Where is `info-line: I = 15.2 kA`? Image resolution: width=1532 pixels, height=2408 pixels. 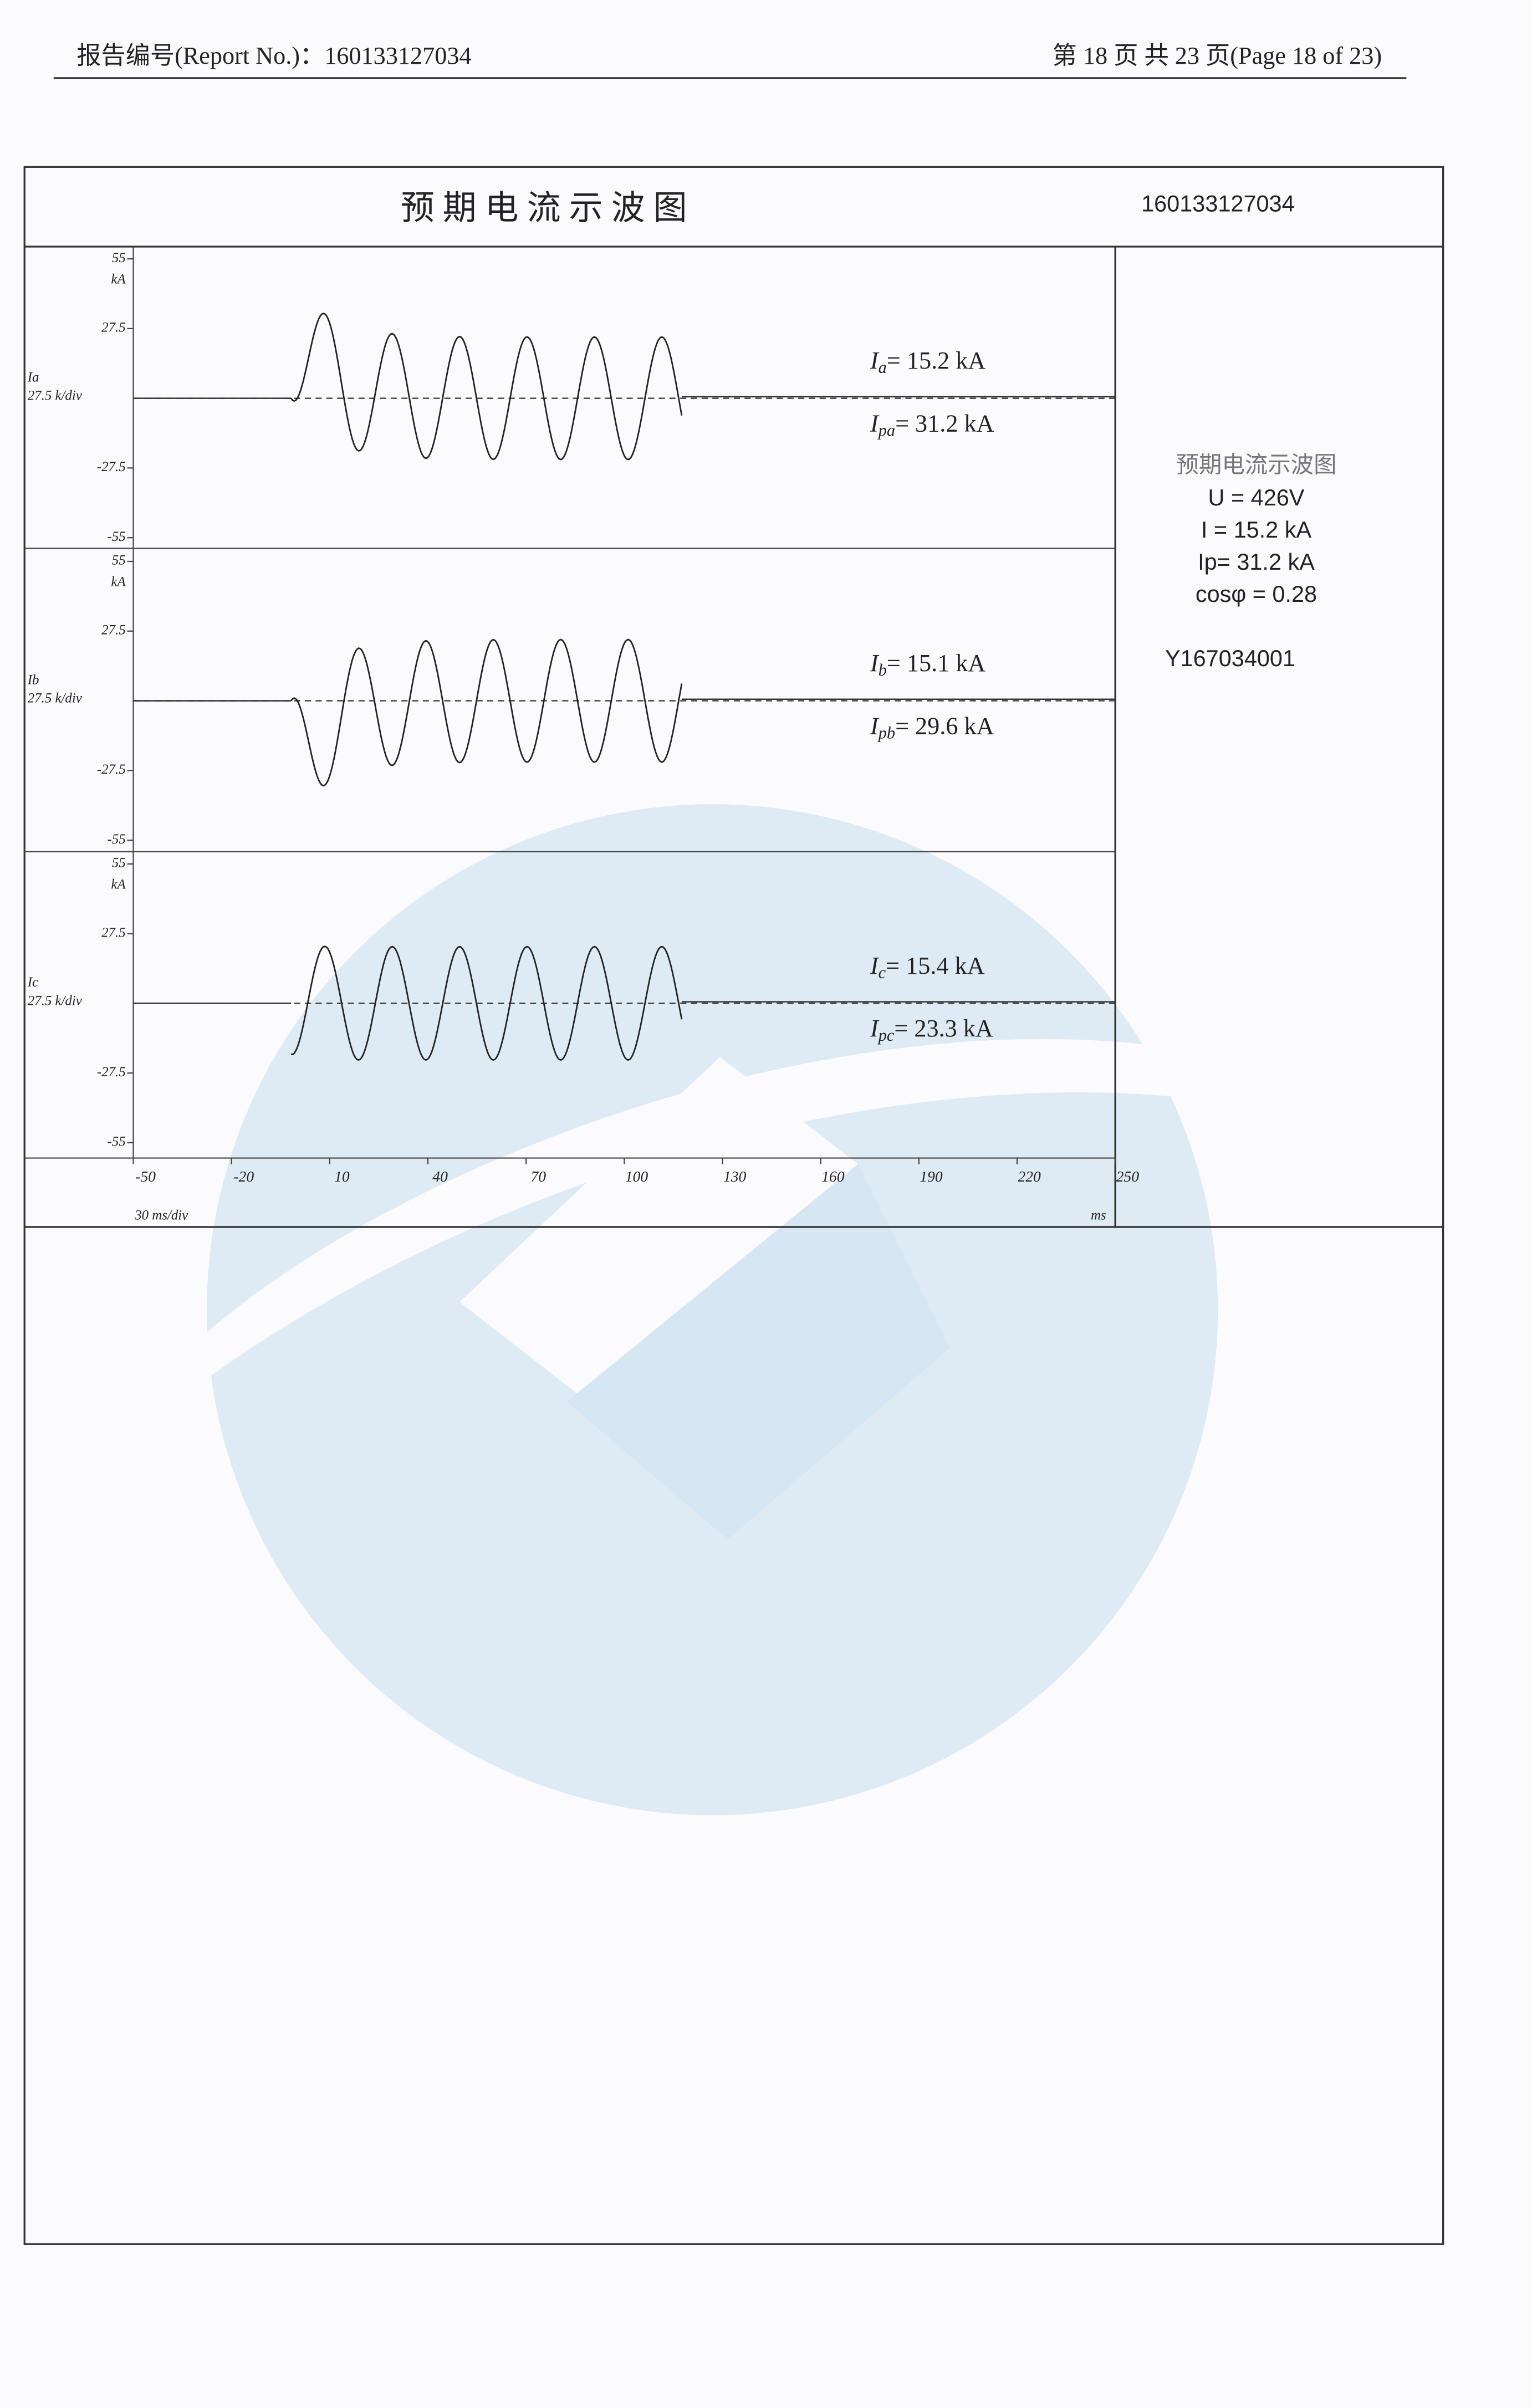 info-line: I = 15.2 kA is located at coordinates (1257, 530).